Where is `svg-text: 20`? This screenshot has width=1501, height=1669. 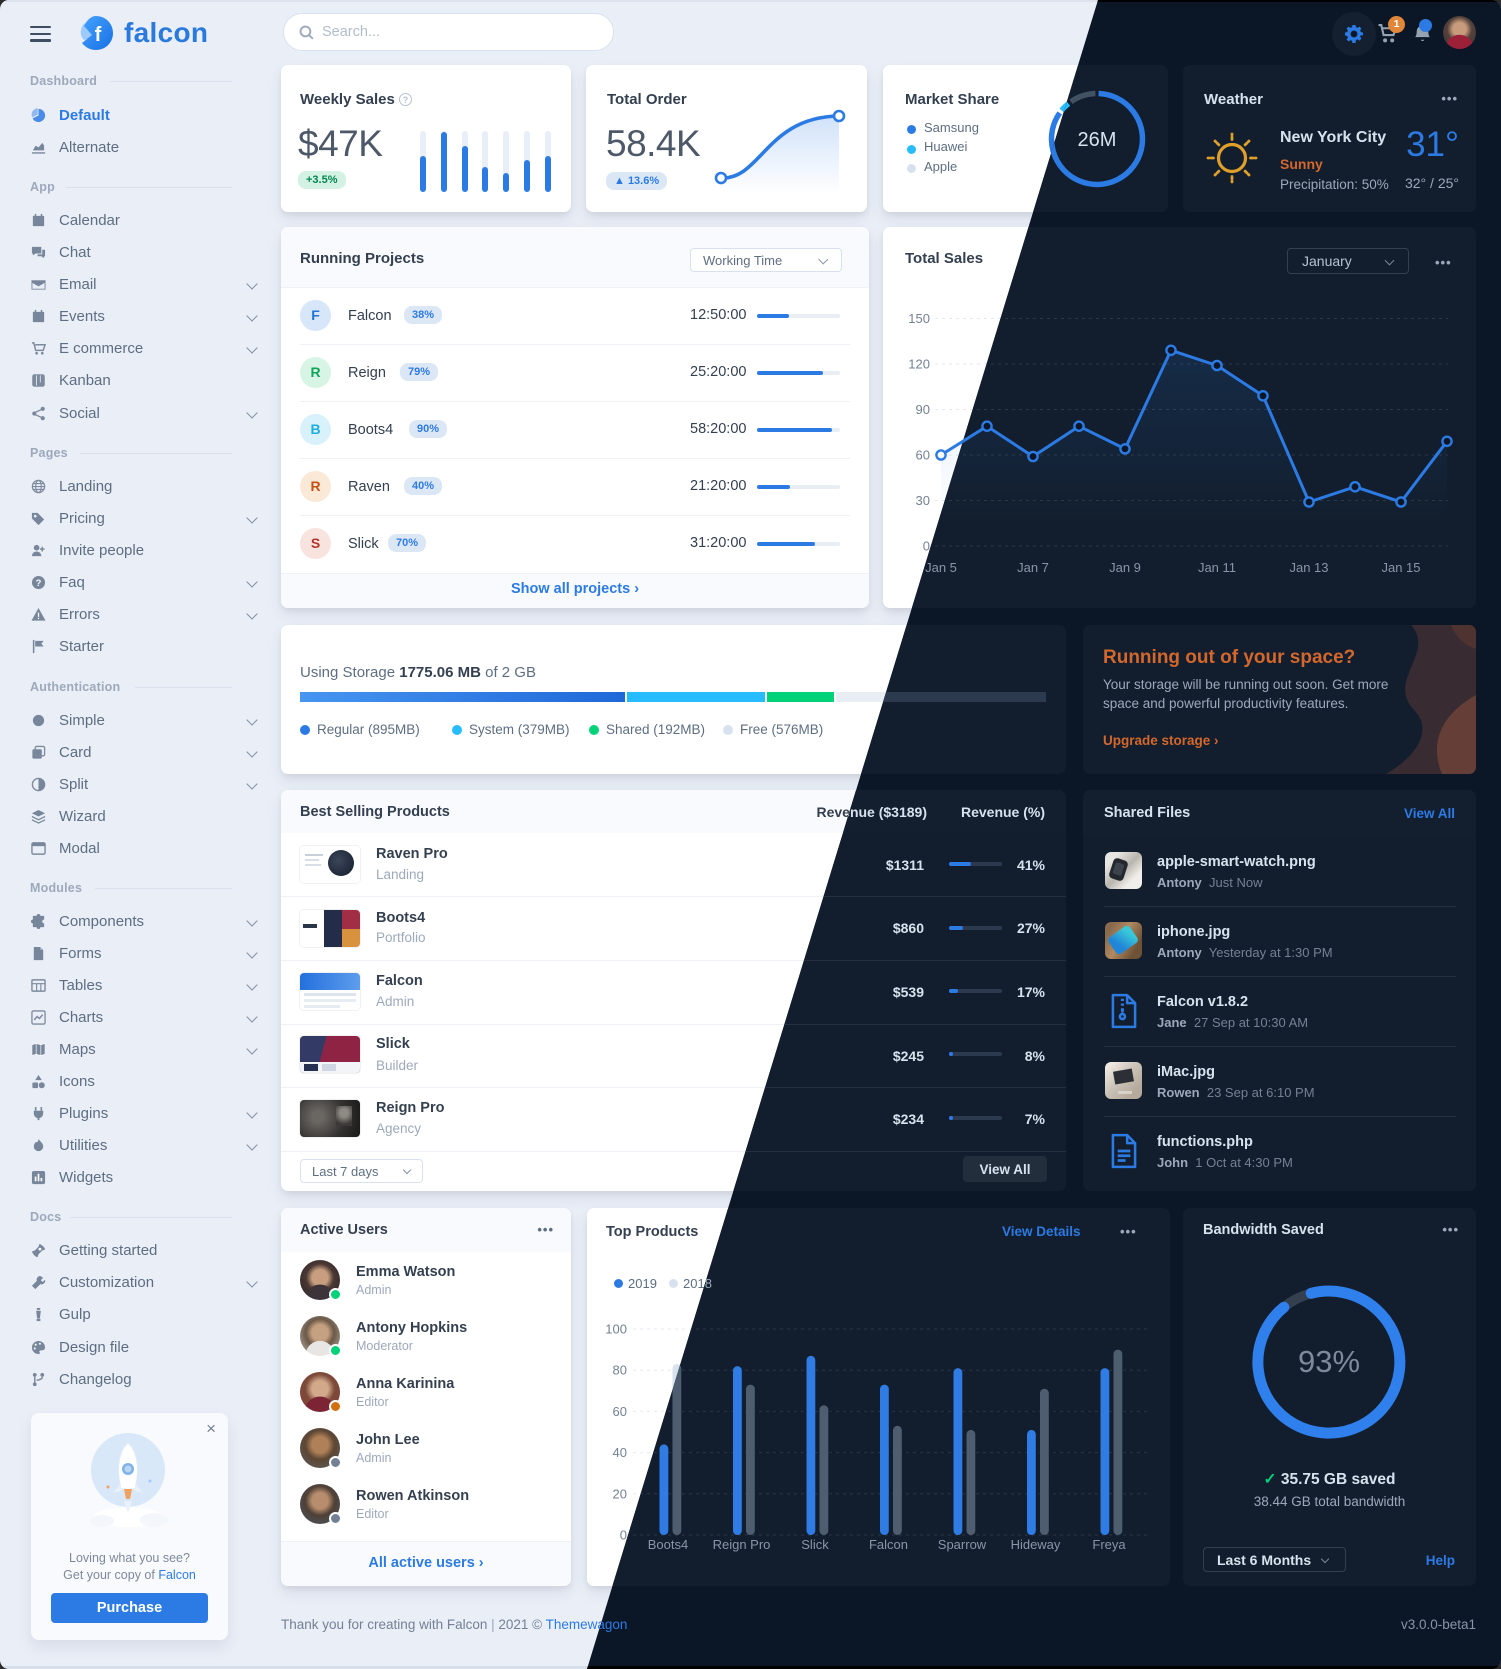 svg-text: 20 is located at coordinates (620, 1493).